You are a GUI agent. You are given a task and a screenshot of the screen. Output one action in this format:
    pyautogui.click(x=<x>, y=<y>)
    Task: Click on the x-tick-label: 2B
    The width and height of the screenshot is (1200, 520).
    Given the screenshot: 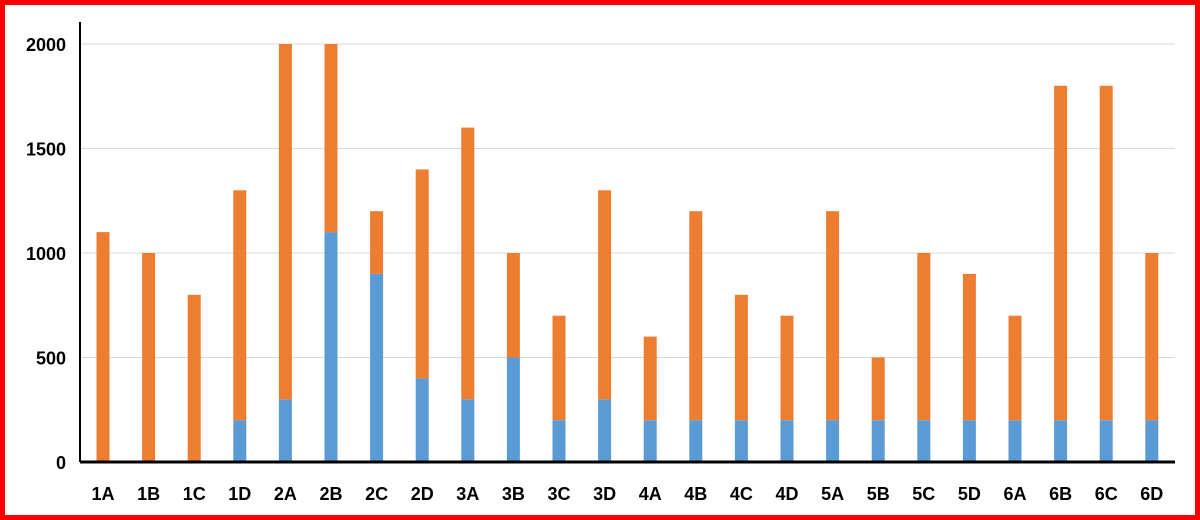 What is the action you would take?
    pyautogui.click(x=330, y=494)
    